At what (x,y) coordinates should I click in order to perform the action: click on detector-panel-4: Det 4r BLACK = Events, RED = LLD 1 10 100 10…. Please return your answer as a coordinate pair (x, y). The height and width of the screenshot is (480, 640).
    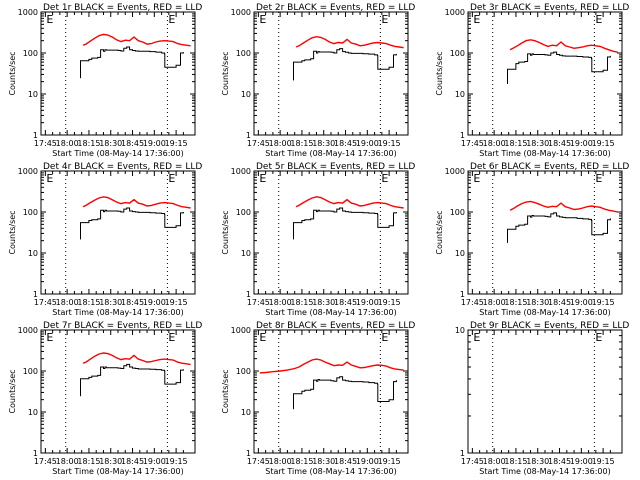
    Looking at the image, I should click on (105, 239).